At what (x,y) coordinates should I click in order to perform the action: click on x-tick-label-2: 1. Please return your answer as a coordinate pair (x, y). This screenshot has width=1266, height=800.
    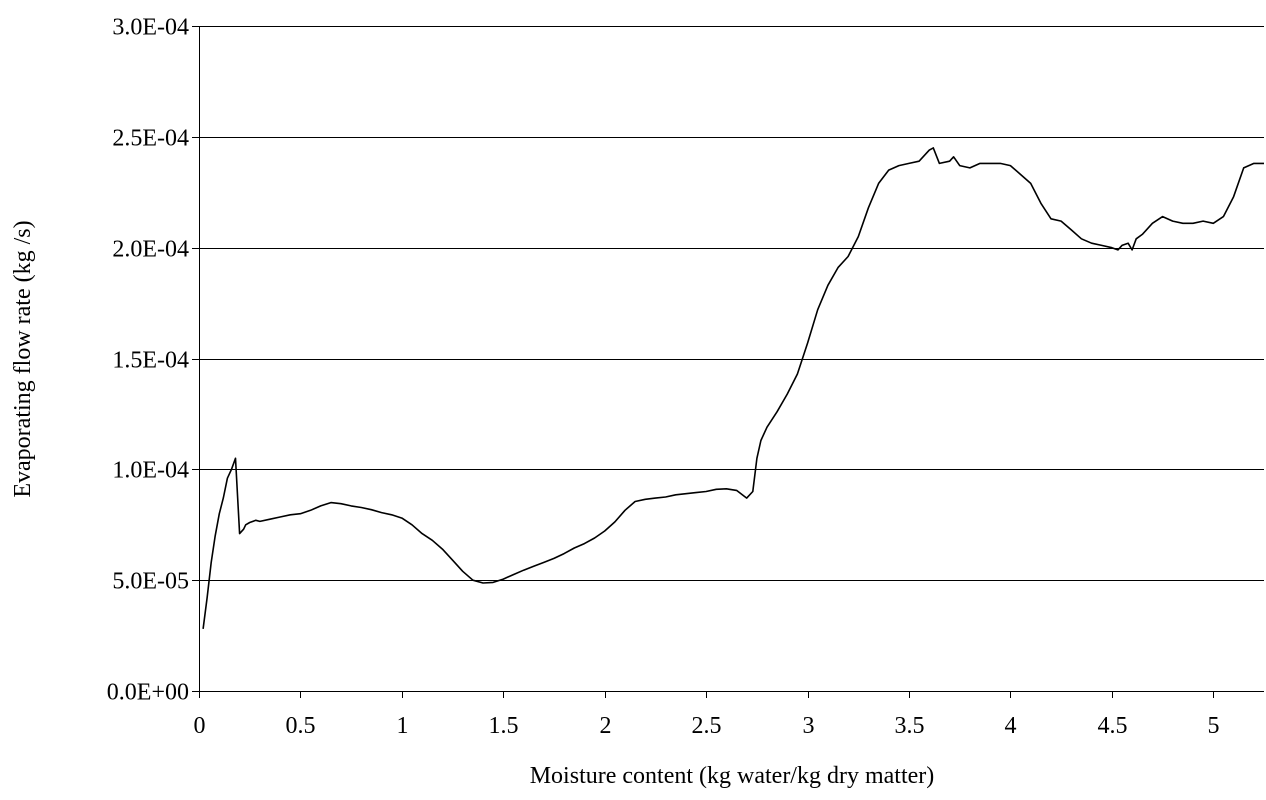
    Looking at the image, I should click on (403, 726).